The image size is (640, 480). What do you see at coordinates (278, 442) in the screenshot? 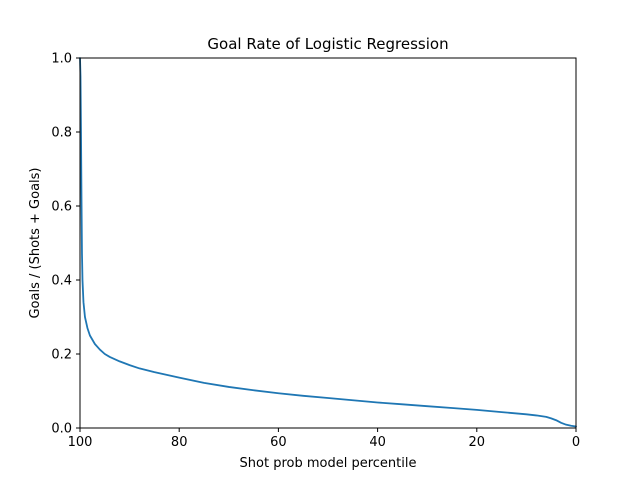
I see `x-tick-label: 60` at bounding box center [278, 442].